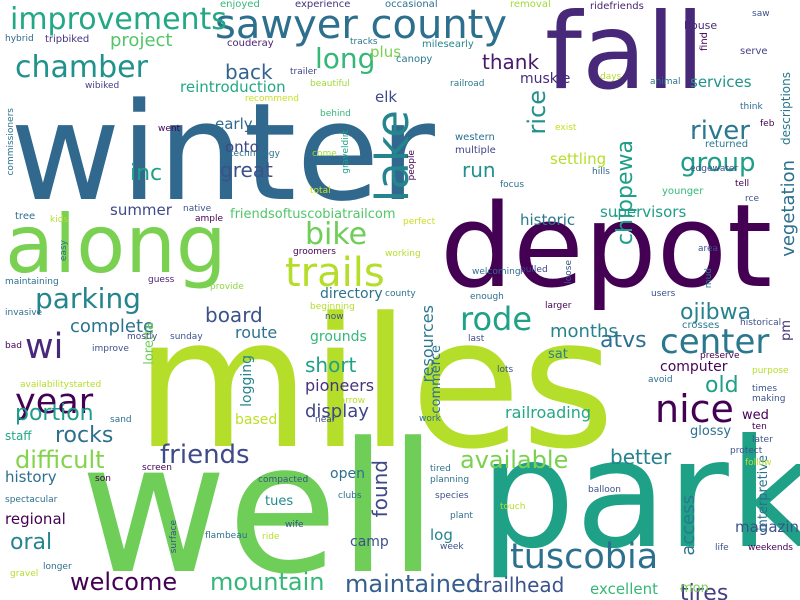  Describe the element at coordinates (18, 436) in the screenshot. I see `word-staff: staff` at that location.